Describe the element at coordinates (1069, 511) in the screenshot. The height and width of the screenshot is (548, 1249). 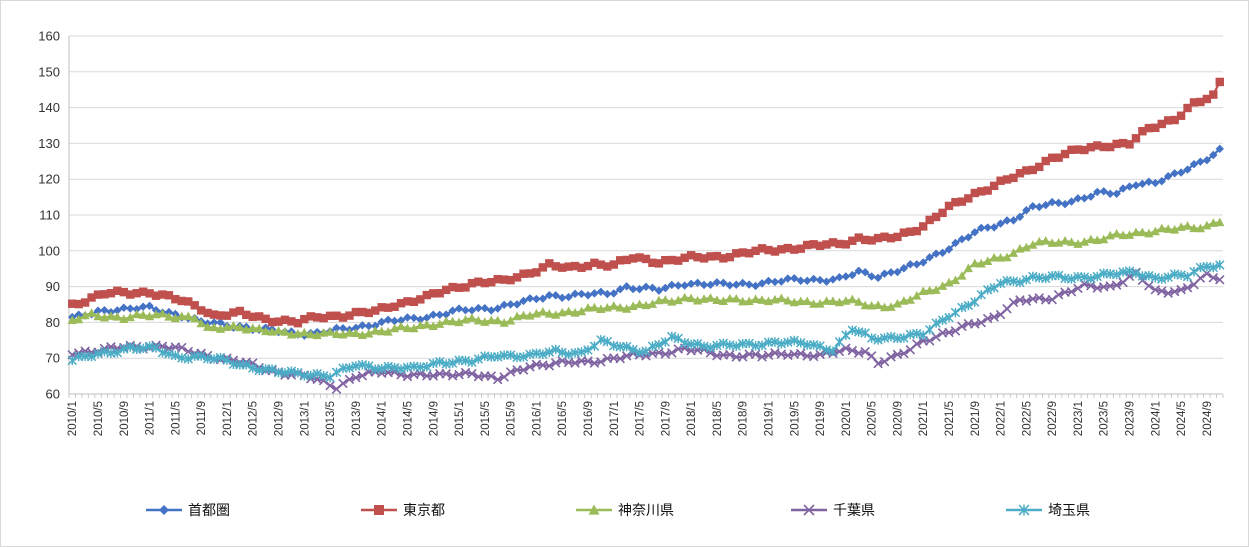
I see `legend-label: 埼玉県` at that location.